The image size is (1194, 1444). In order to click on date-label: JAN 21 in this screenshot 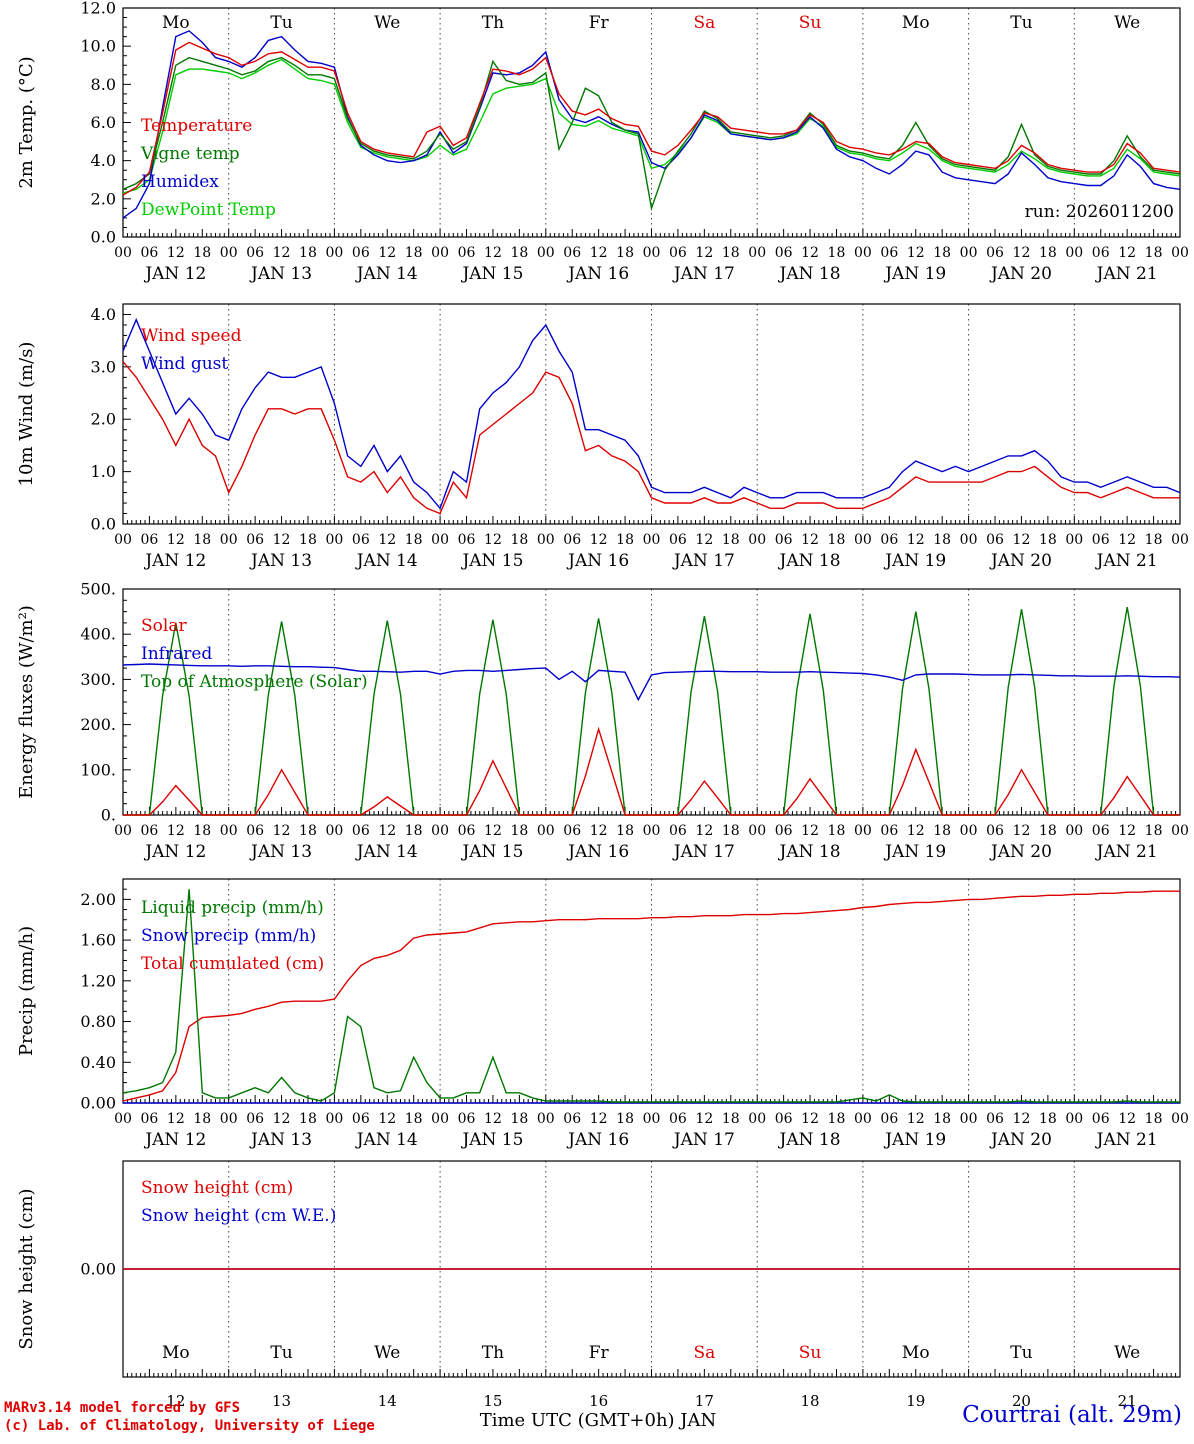, I will do `click(1126, 1140)`.